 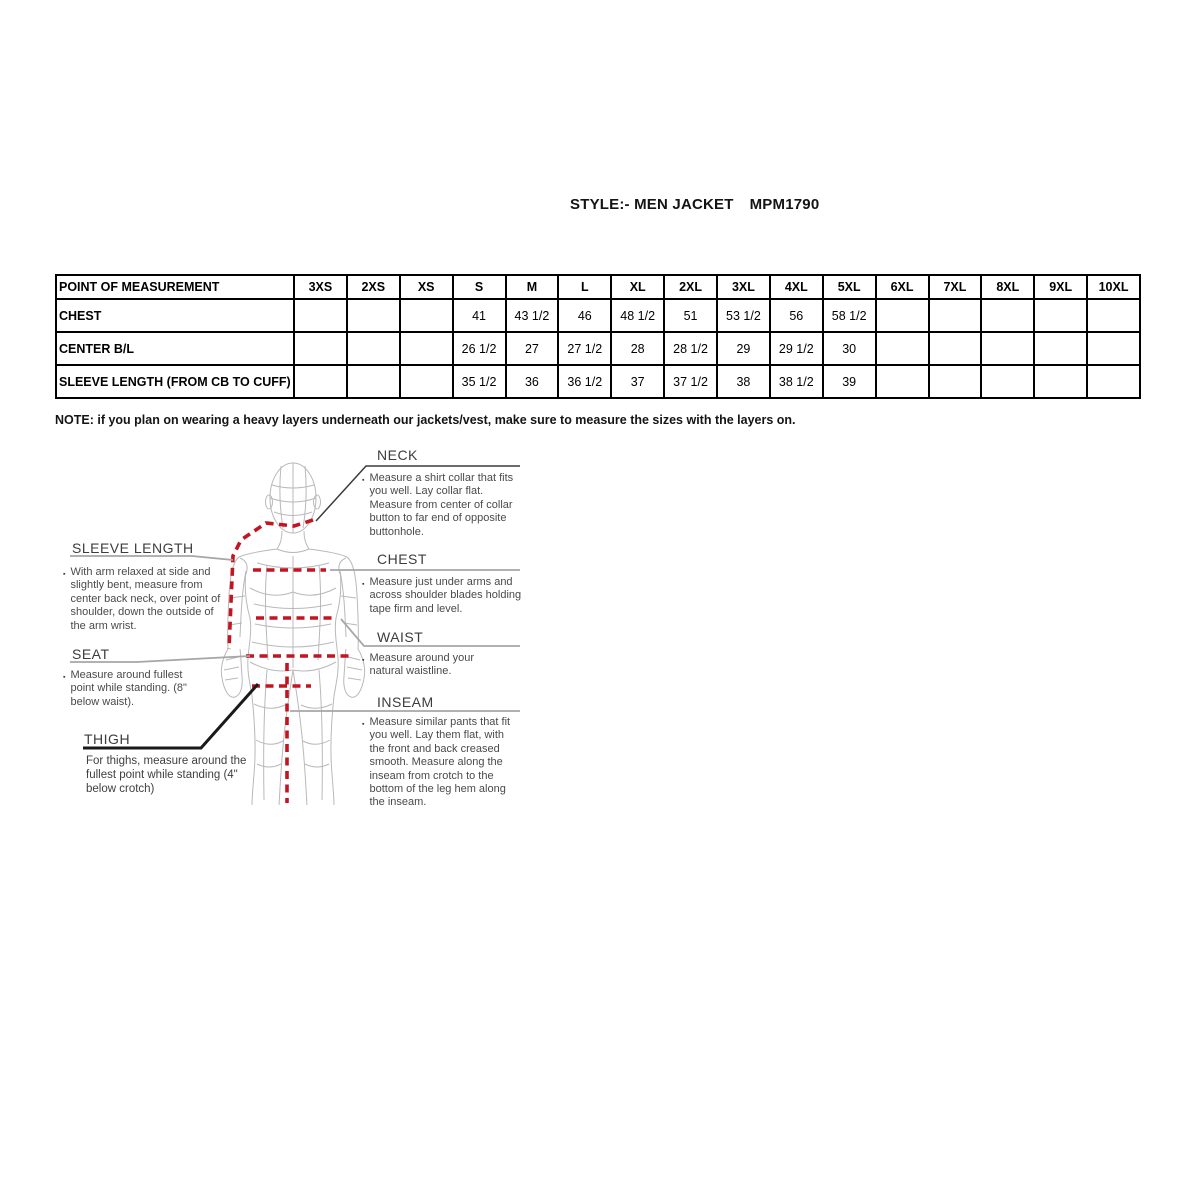 What do you see at coordinates (91, 654) in the screenshot?
I see `seat-label: SEAT` at bounding box center [91, 654].